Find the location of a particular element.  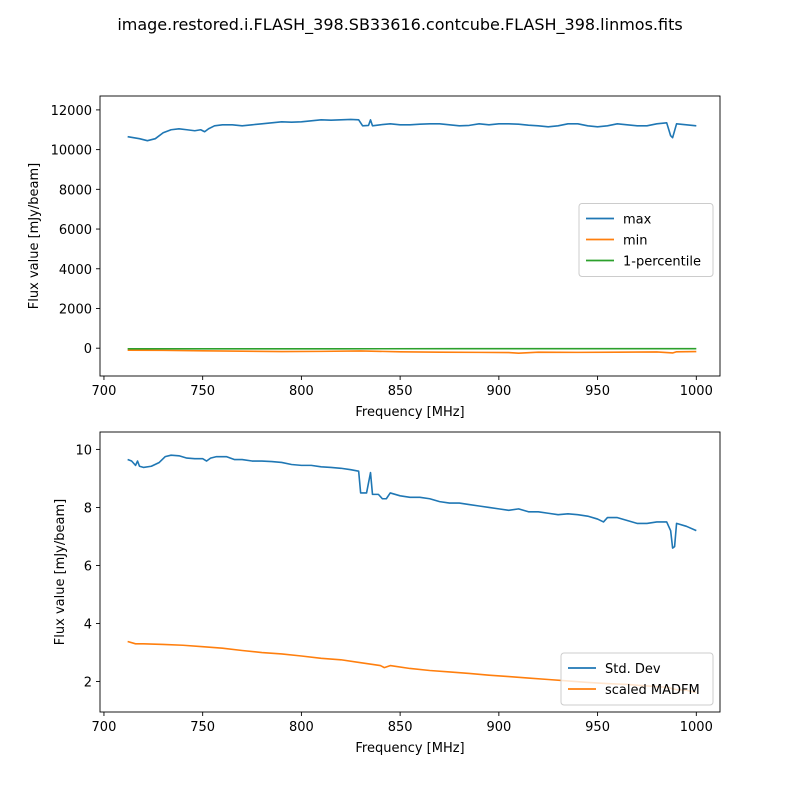

bottom-x-tick-label: 1000 is located at coordinates (696, 727).